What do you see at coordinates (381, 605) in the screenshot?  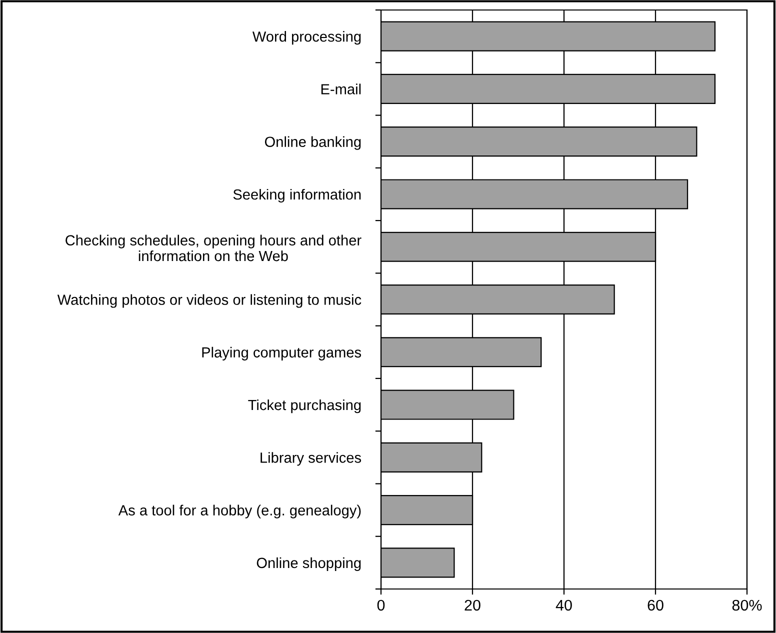 I see `x-tick-label: 0` at bounding box center [381, 605].